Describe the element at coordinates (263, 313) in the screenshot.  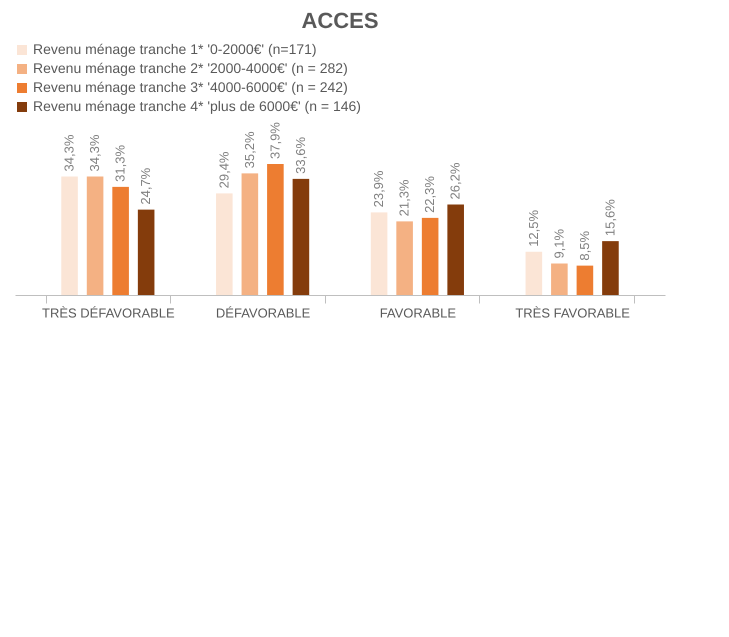
I see `x-tick-label: DÉFAVORABLE` at that location.